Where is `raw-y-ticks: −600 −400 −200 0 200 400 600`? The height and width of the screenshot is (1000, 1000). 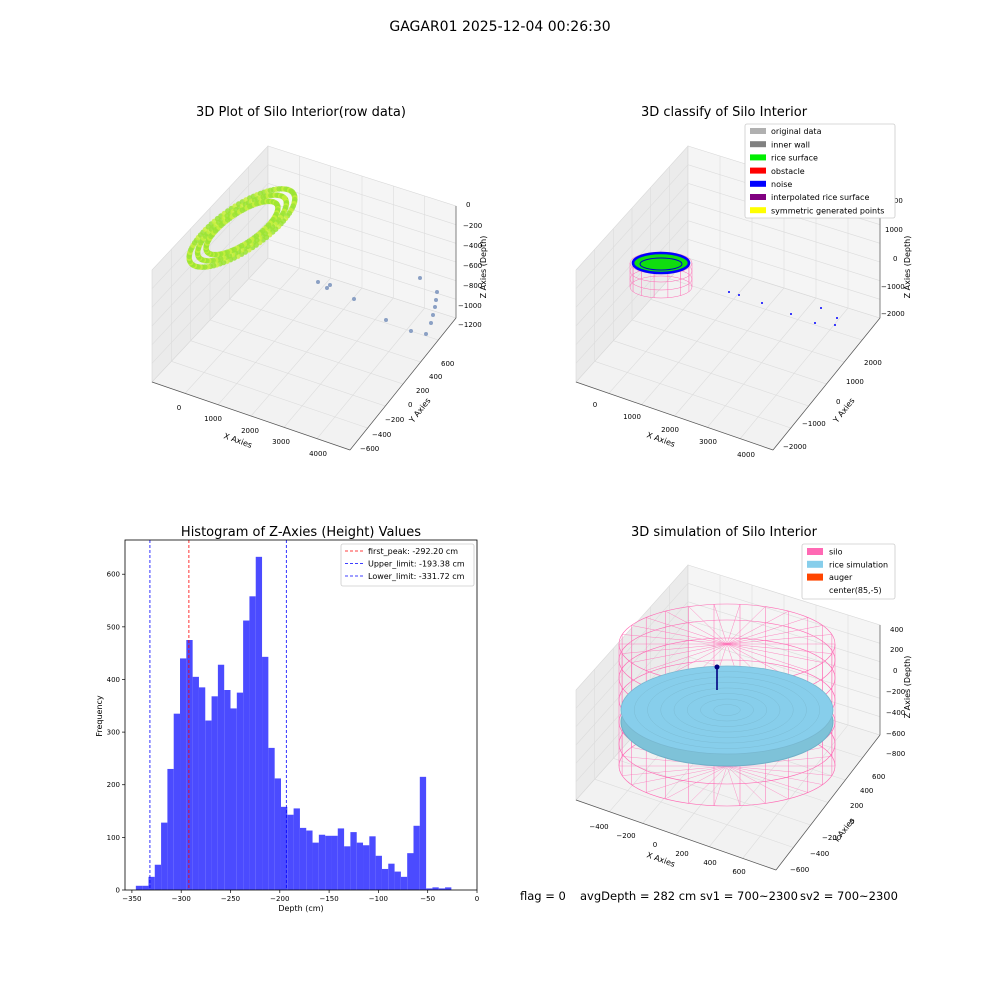 raw-y-ticks: −600 −400 −200 0 200 400 600 is located at coordinates (407, 406).